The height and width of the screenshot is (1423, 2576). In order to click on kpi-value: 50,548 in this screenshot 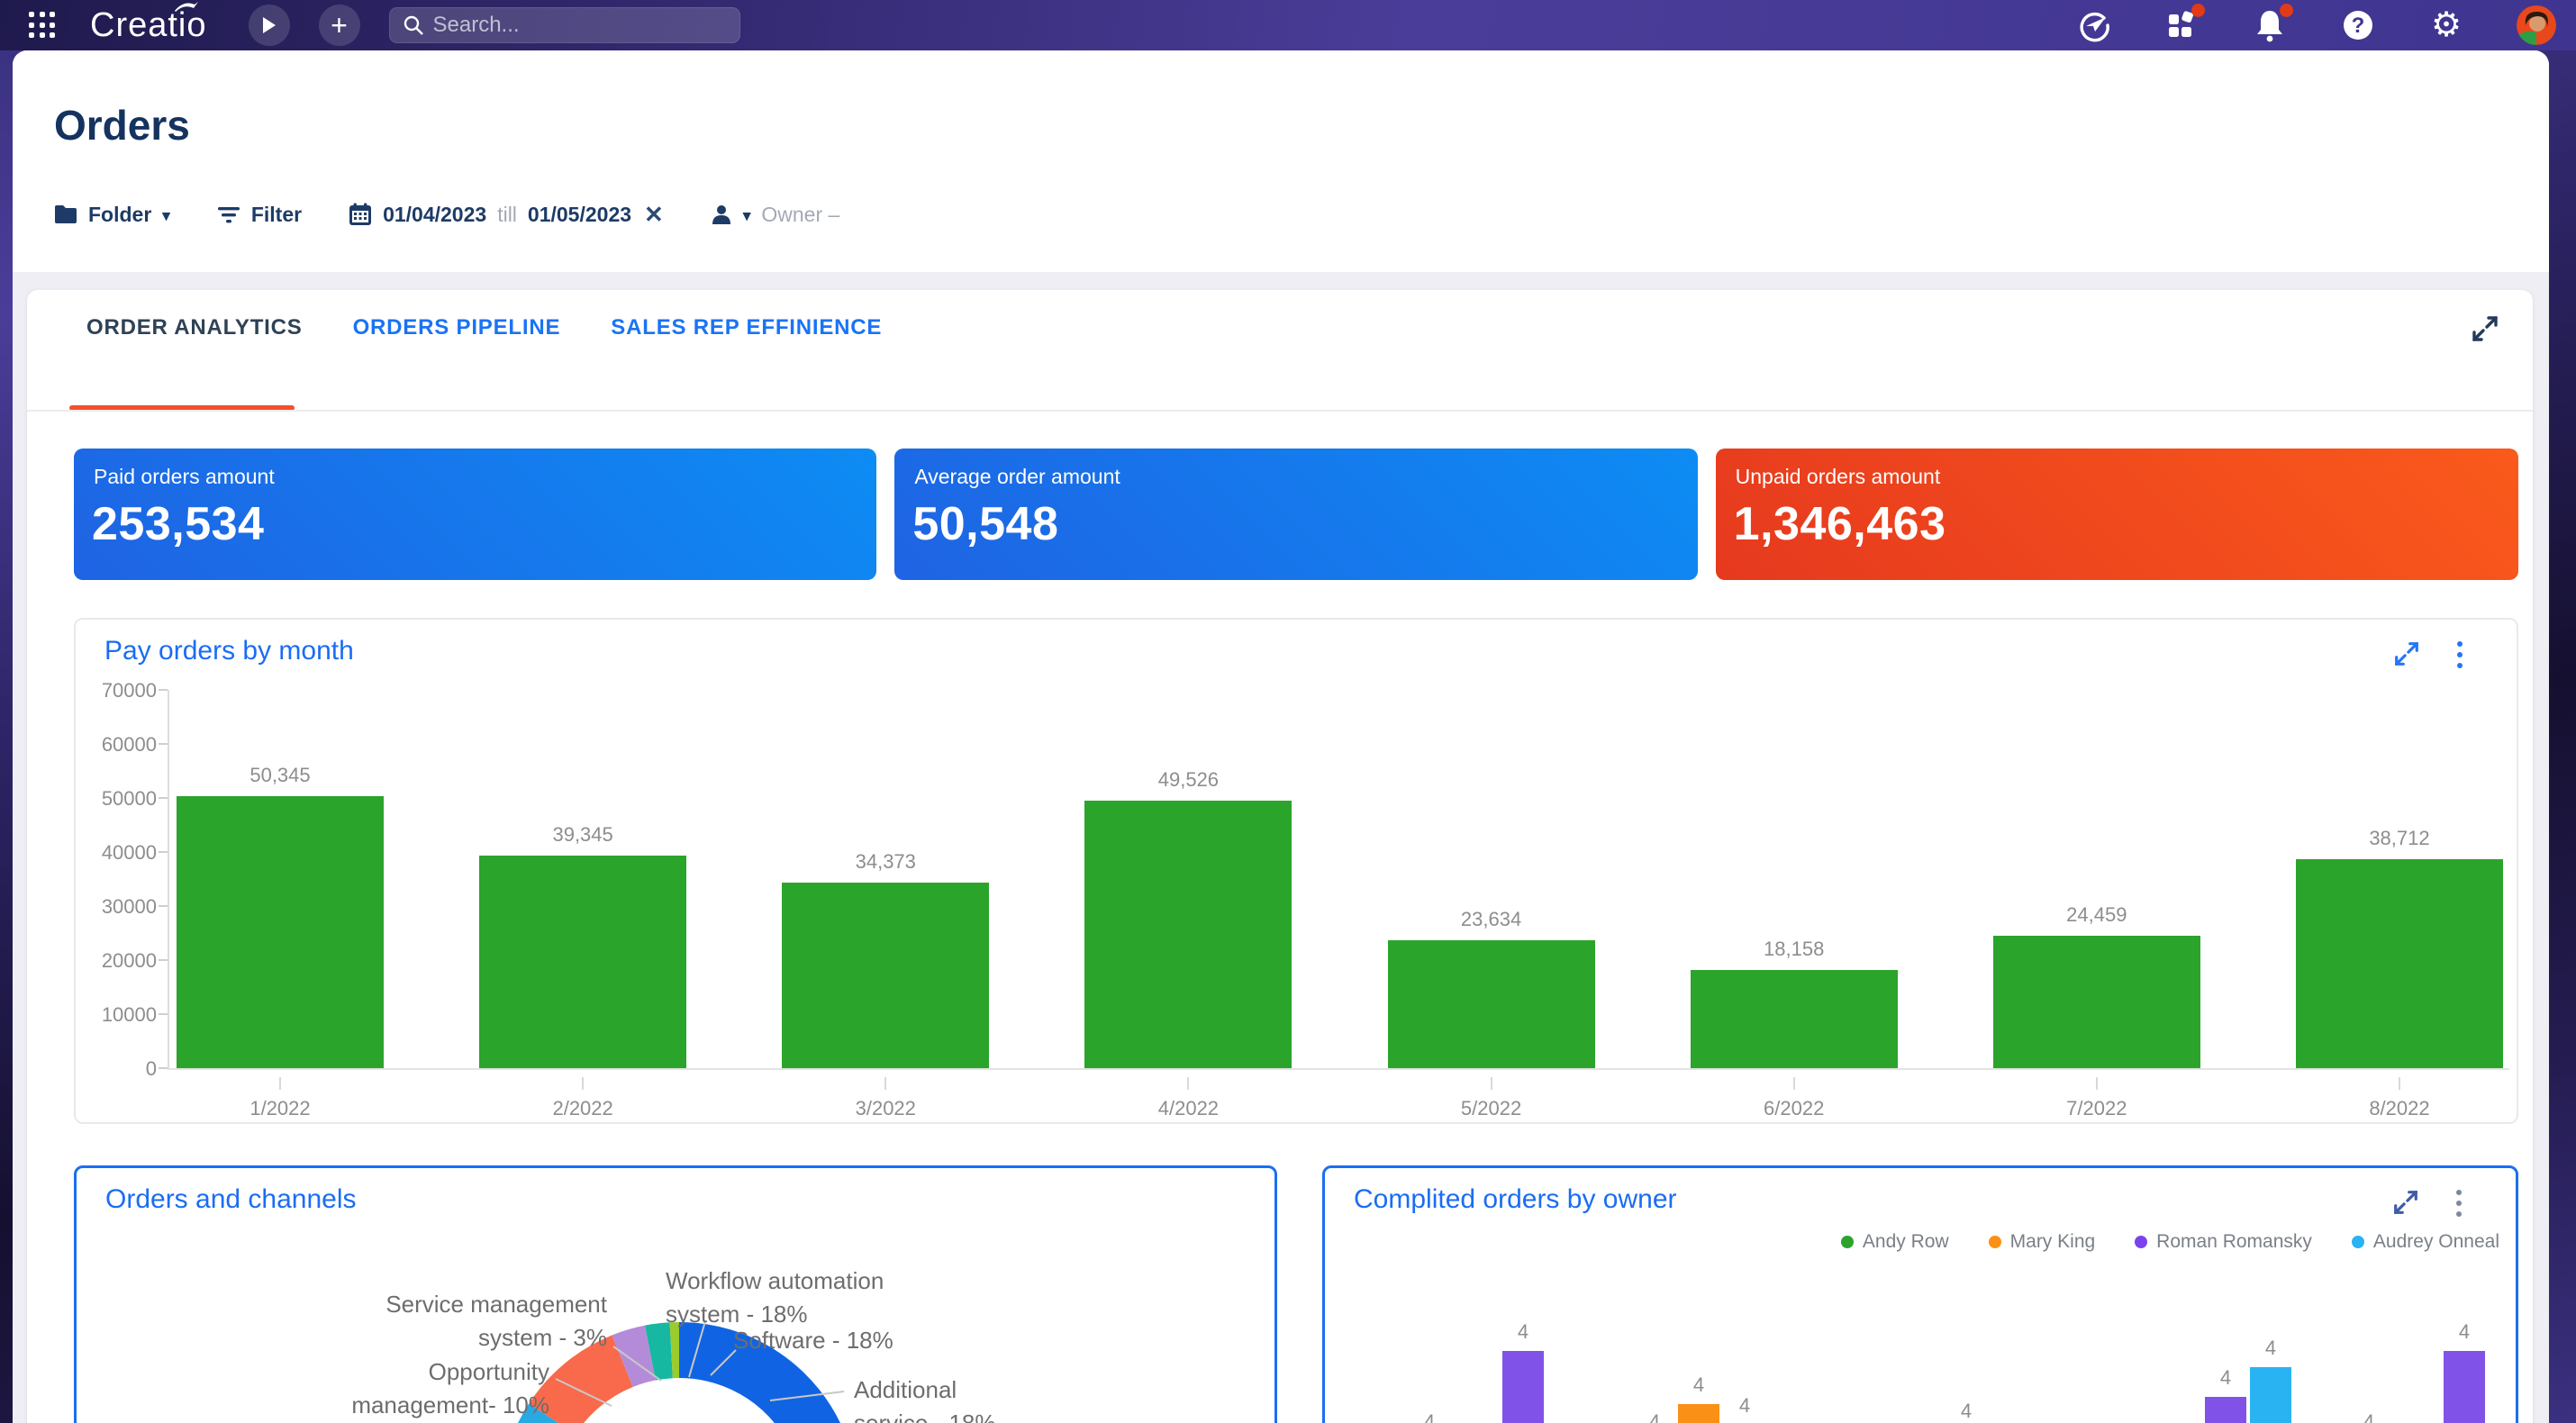, I will do `click(986, 524)`.